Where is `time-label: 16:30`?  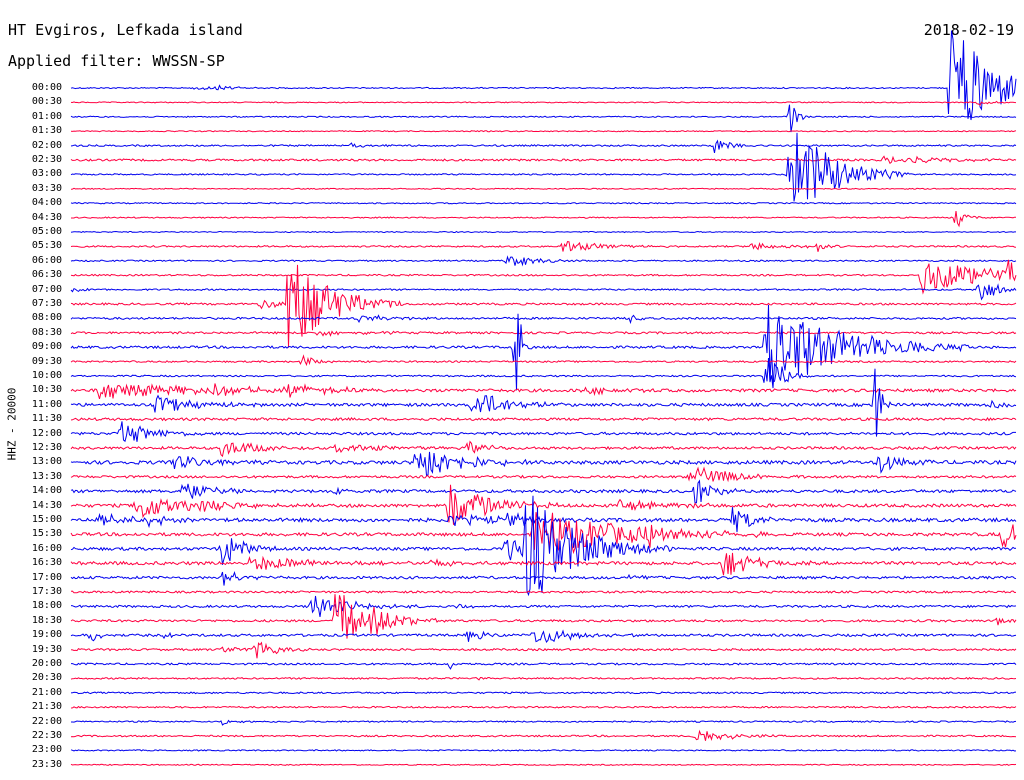 time-label: 16:30 is located at coordinates (46, 563).